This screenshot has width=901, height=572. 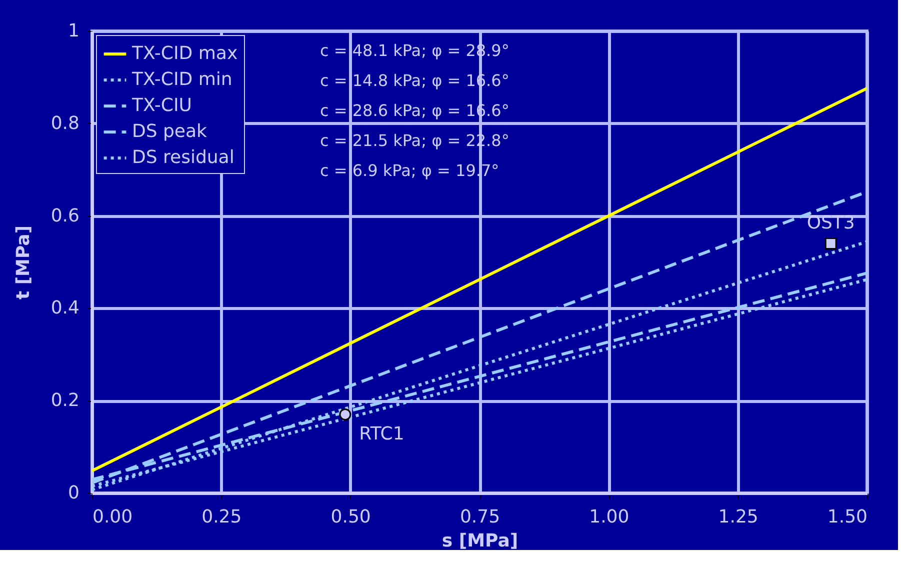 I want to click on y-tick-label: 1, so click(x=74, y=31).